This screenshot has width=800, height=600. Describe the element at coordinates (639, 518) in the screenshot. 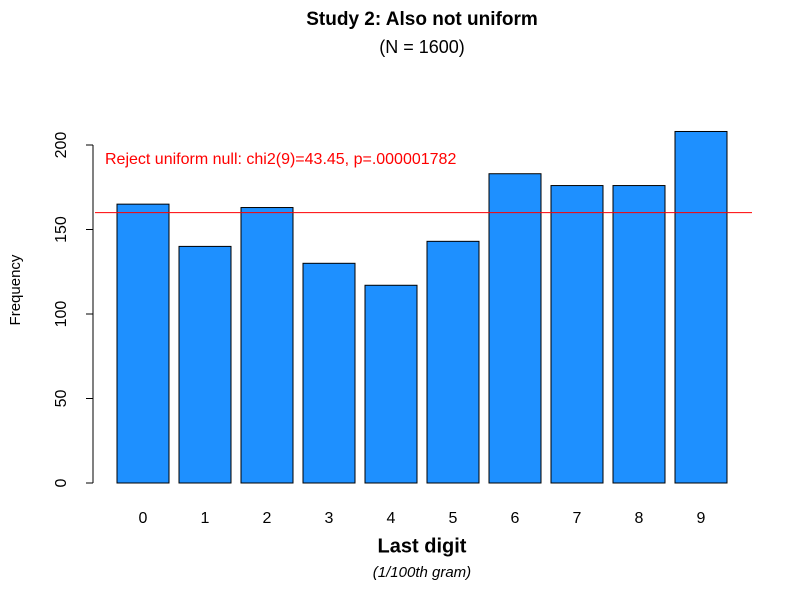

I see `x-tick-label: 8` at that location.